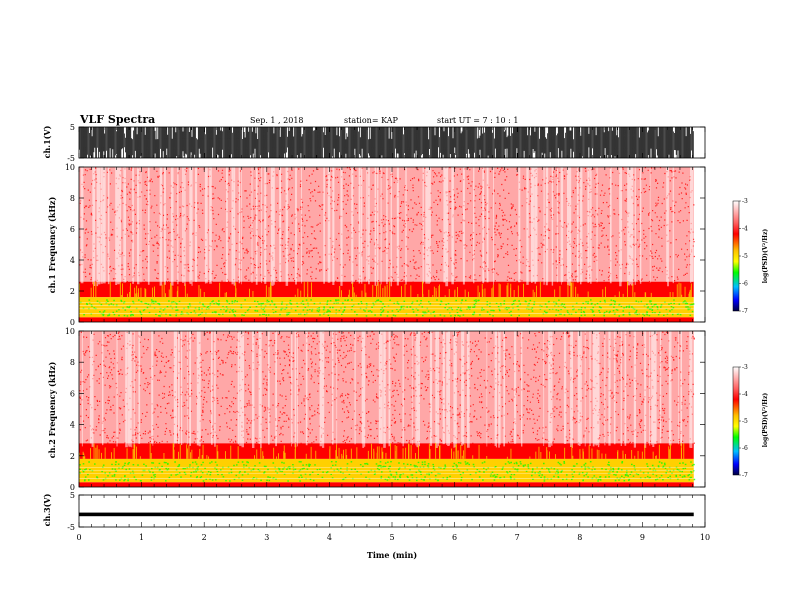 The image size is (792, 612). What do you see at coordinates (52, 410) in the screenshot?
I see `ch2-spec-ylabel: ch.2 Frequency (kHz)` at bounding box center [52, 410].